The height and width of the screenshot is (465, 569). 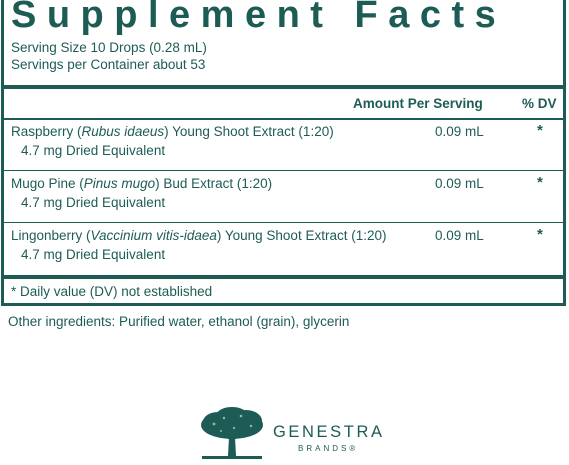 What do you see at coordinates (283, 119) in the screenshot?
I see `header-divider` at bounding box center [283, 119].